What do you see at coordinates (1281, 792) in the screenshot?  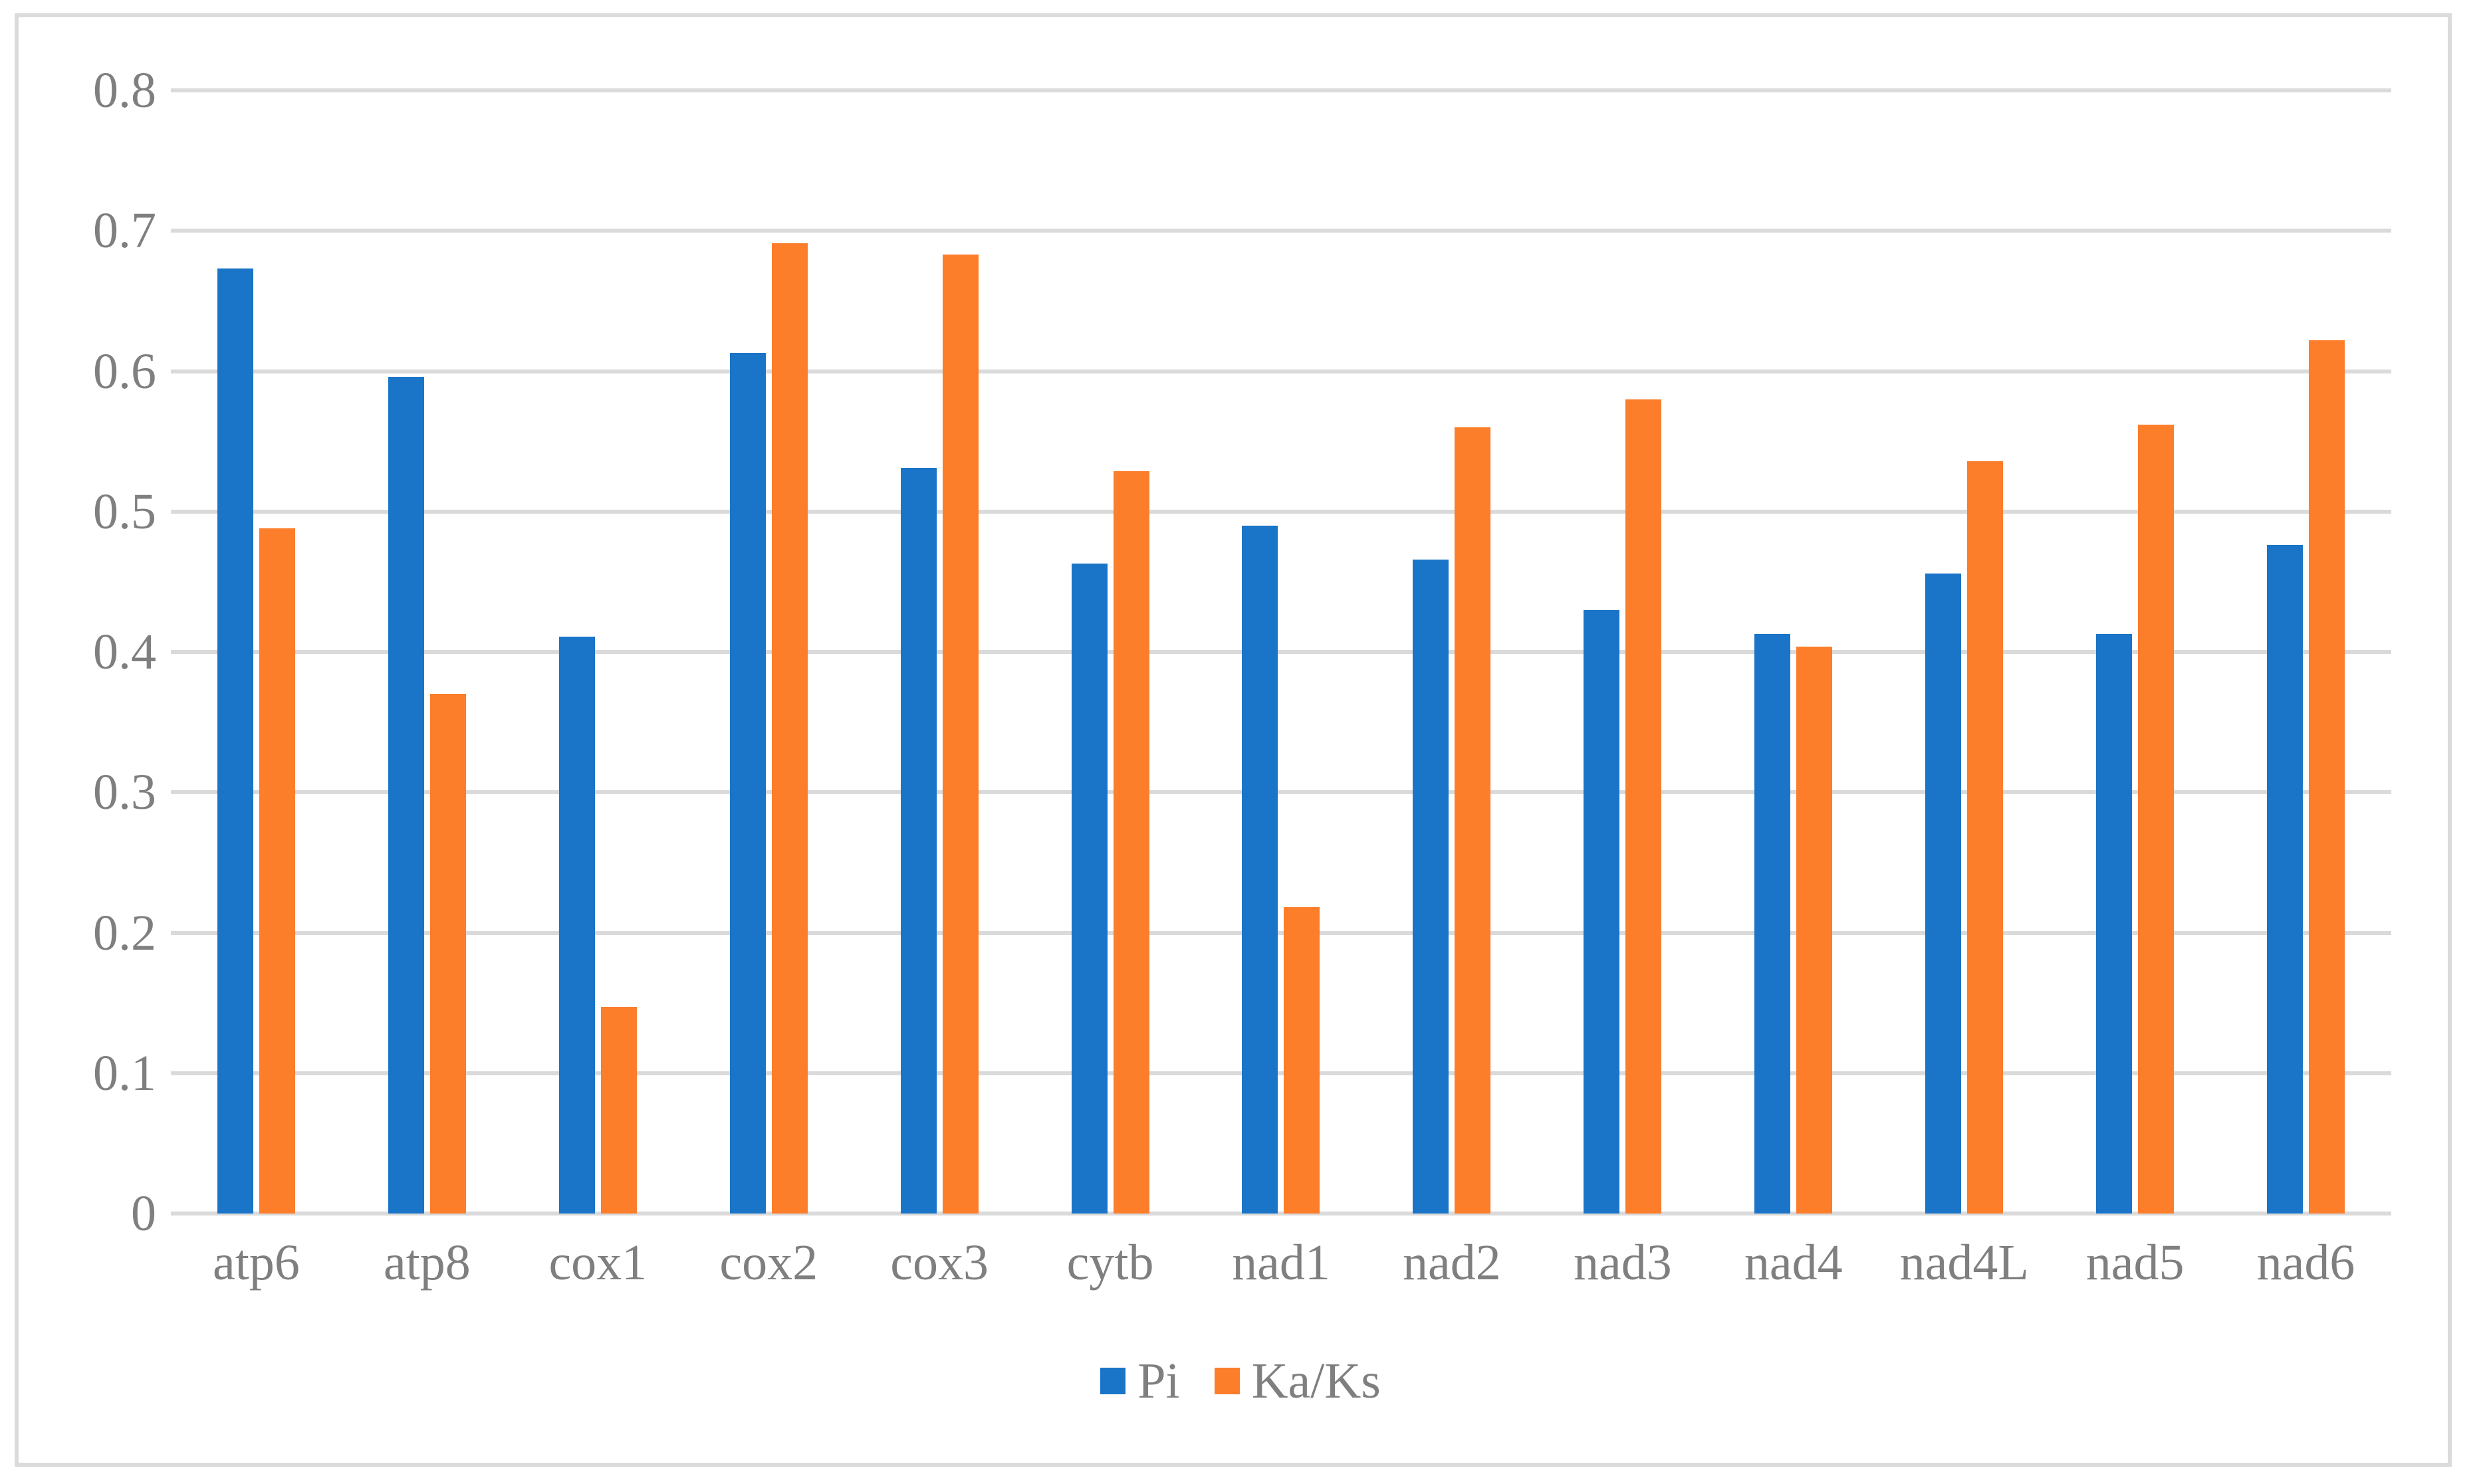 I see `gridline-0.3` at bounding box center [1281, 792].